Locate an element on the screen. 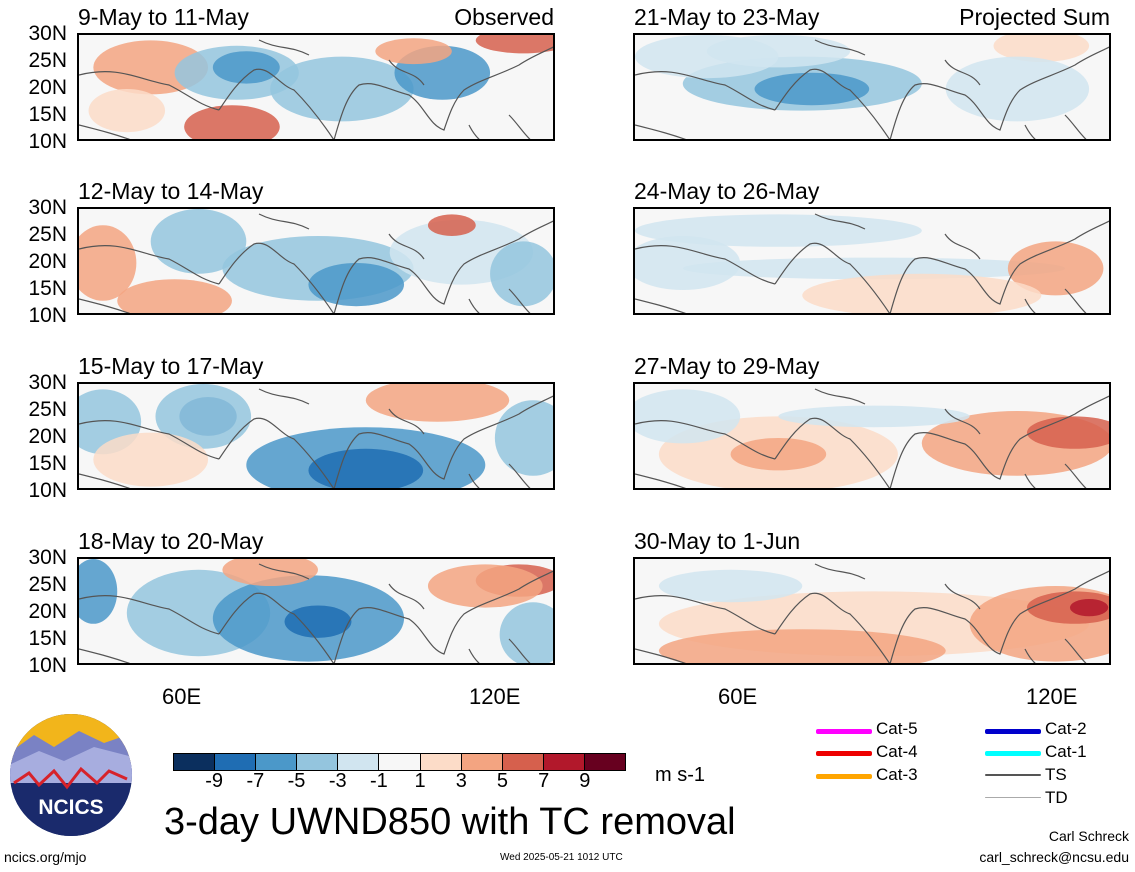 The width and height of the screenshot is (1135, 872). panel-title: 21-May to 23-May is located at coordinates (727, 17).